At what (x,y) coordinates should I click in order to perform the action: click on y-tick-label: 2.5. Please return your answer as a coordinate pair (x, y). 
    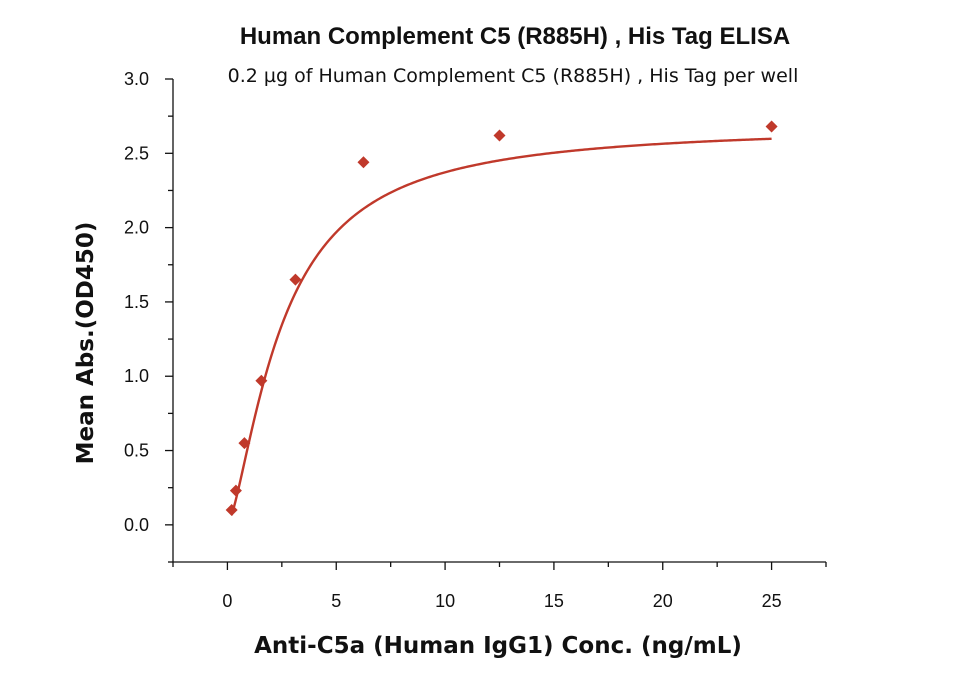
    Looking at the image, I should click on (136, 153).